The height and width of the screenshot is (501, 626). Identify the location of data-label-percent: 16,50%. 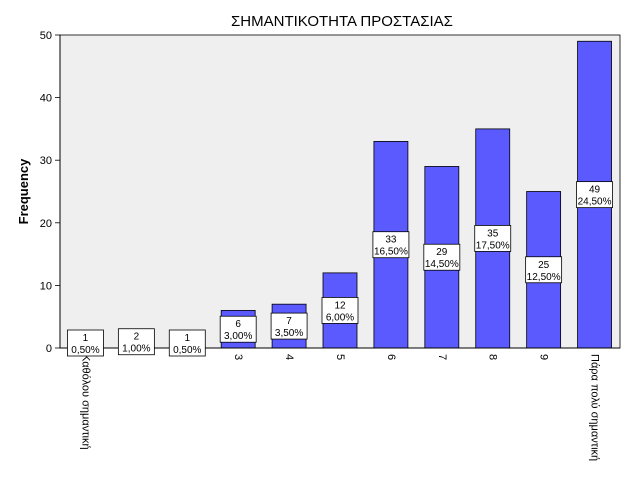
(391, 252).